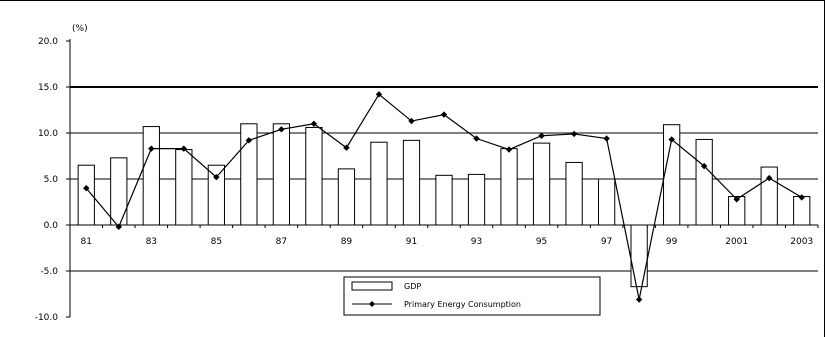 Image resolution: width=825 pixels, height=337 pixels. Describe the element at coordinates (49, 272) in the screenshot. I see `y-tick-label: -5.0` at that location.